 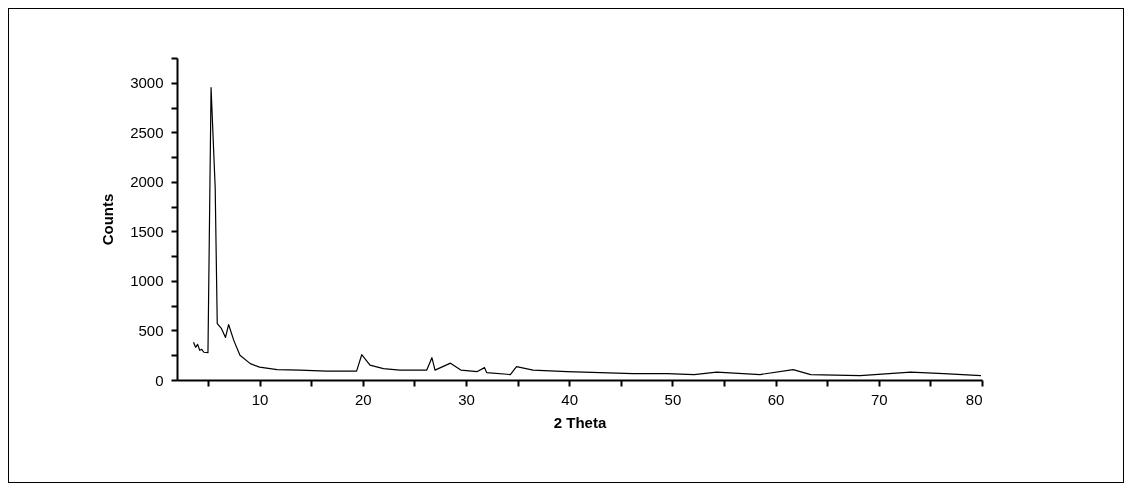 I want to click on y-tick-label: 3000, so click(x=147, y=83).